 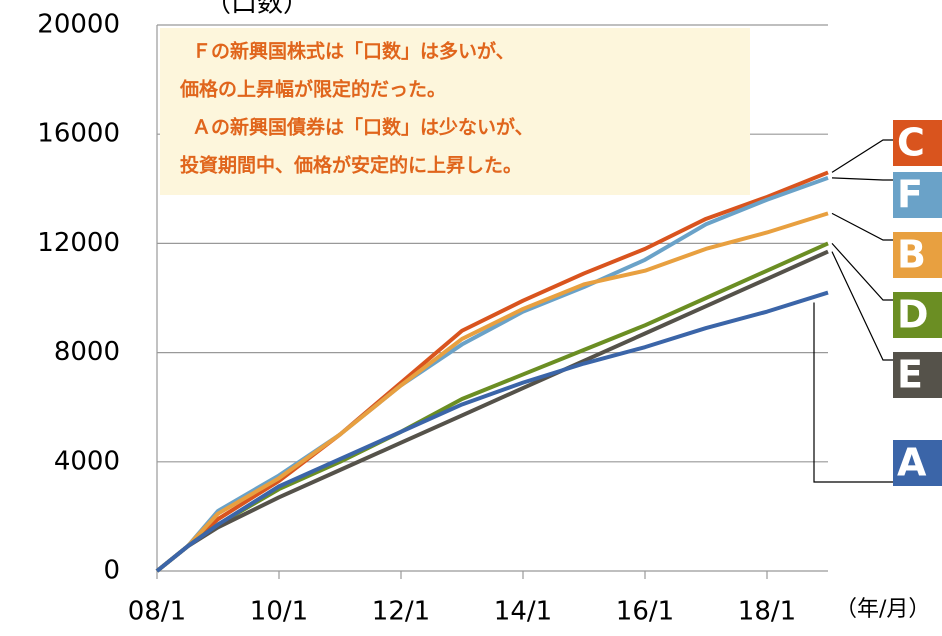 What do you see at coordinates (111, 571) in the screenshot?
I see `y-tick-label: 0` at bounding box center [111, 571].